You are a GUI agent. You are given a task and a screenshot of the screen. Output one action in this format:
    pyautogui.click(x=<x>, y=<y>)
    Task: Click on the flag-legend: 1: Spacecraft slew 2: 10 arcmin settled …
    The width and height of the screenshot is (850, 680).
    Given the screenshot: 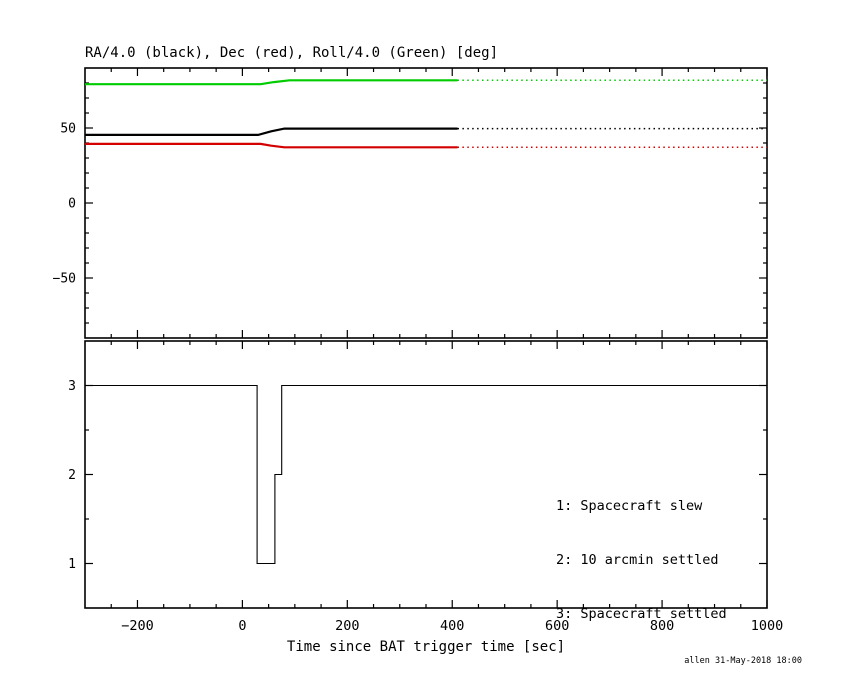 What is the action you would take?
    pyautogui.click(x=641, y=560)
    